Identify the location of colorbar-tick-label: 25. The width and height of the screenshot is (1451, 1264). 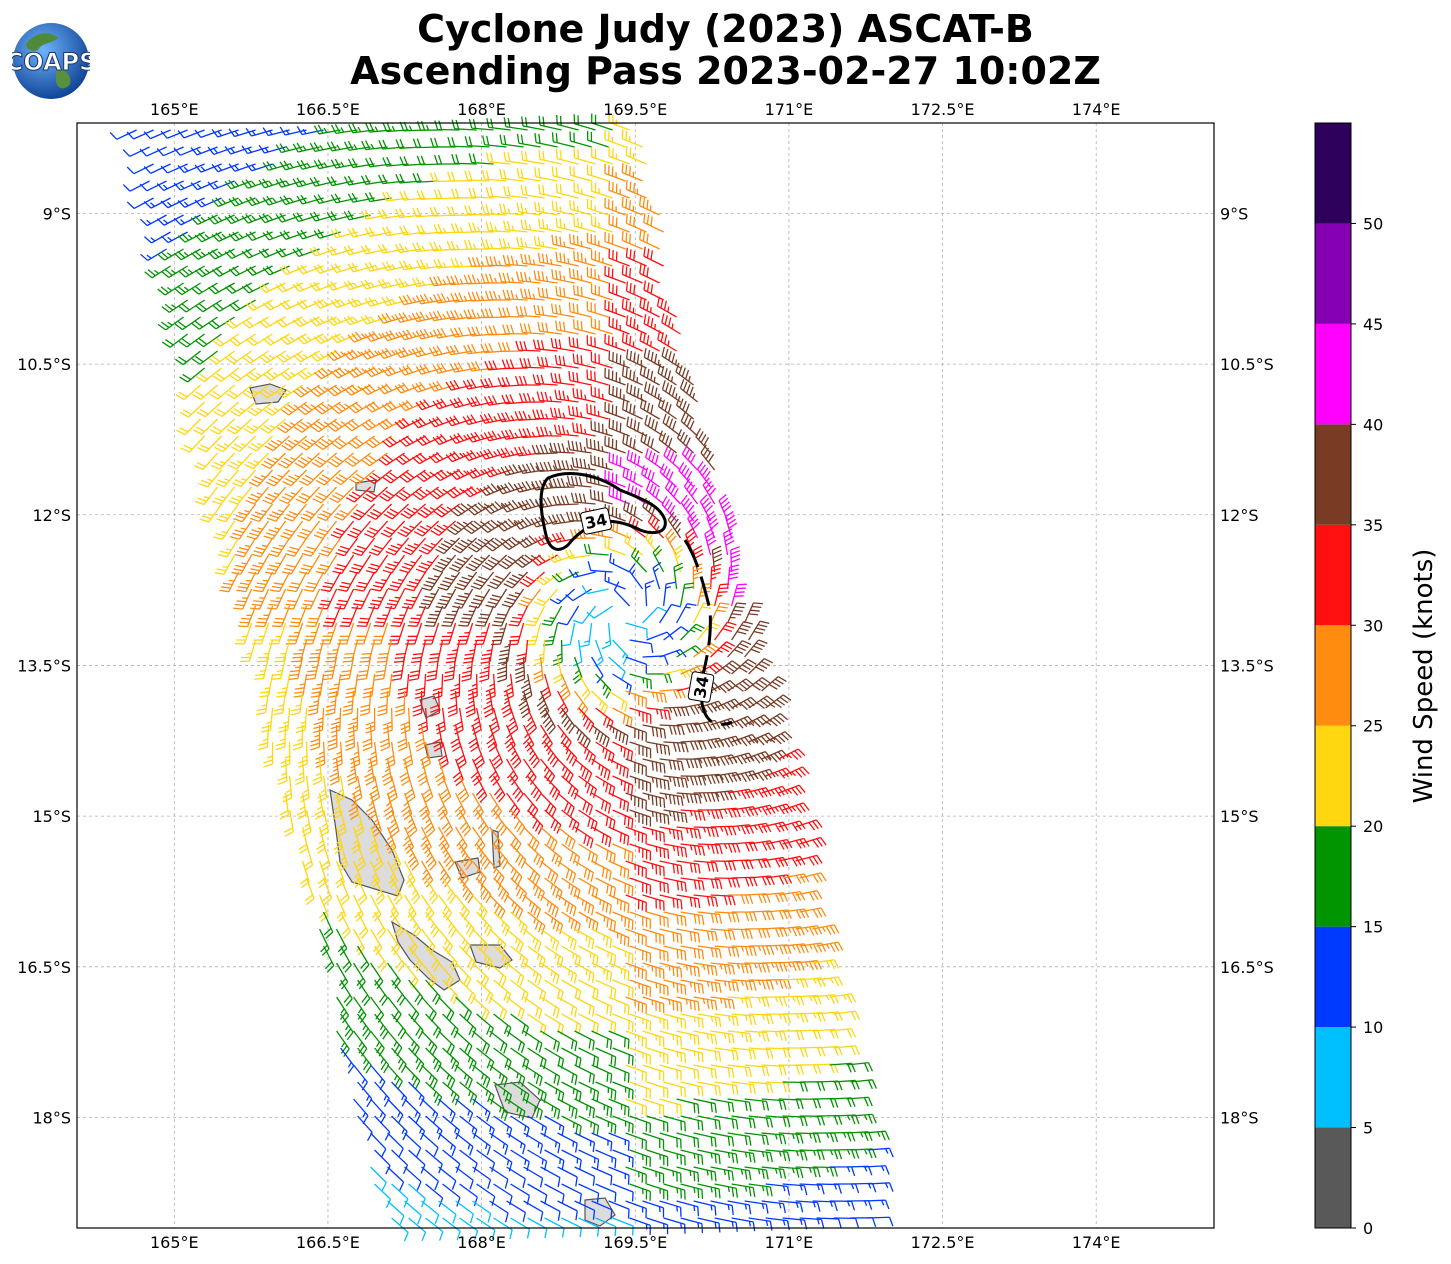
(1373, 726).